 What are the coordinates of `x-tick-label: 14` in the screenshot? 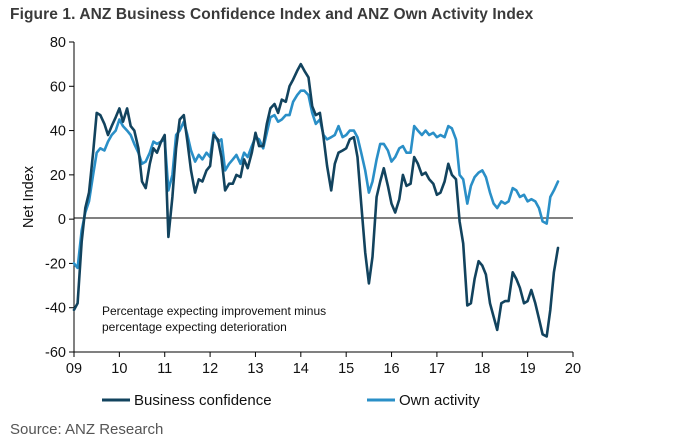 It's located at (301, 369).